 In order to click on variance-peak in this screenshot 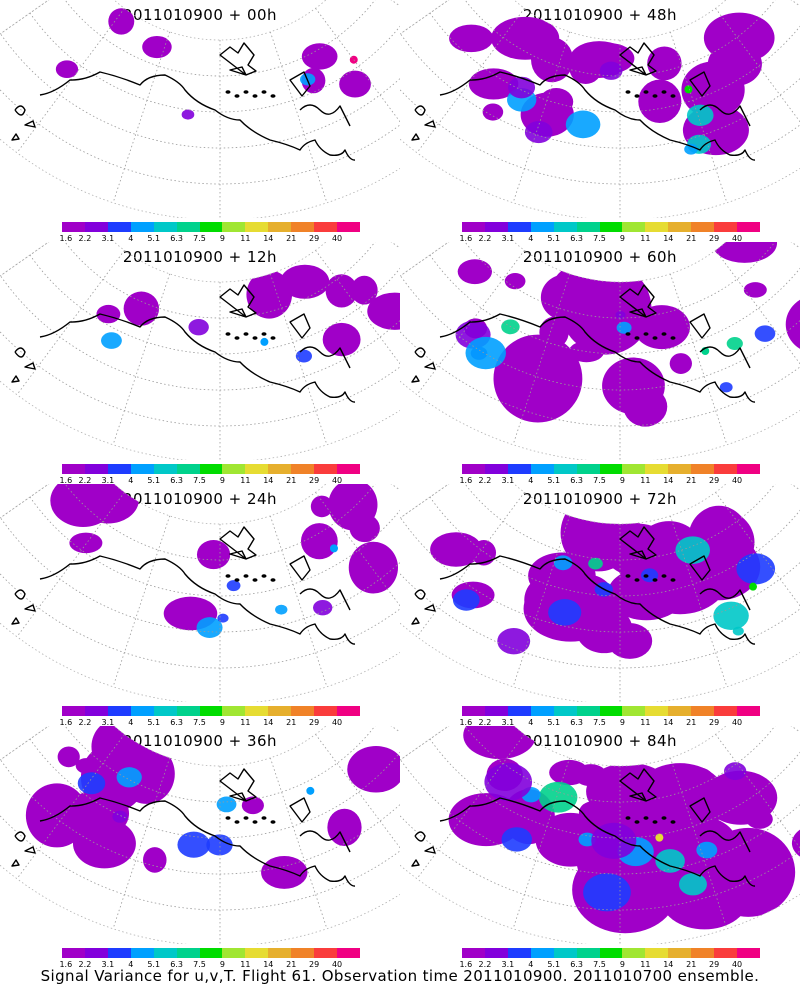, I will do `click(688, 89)`.